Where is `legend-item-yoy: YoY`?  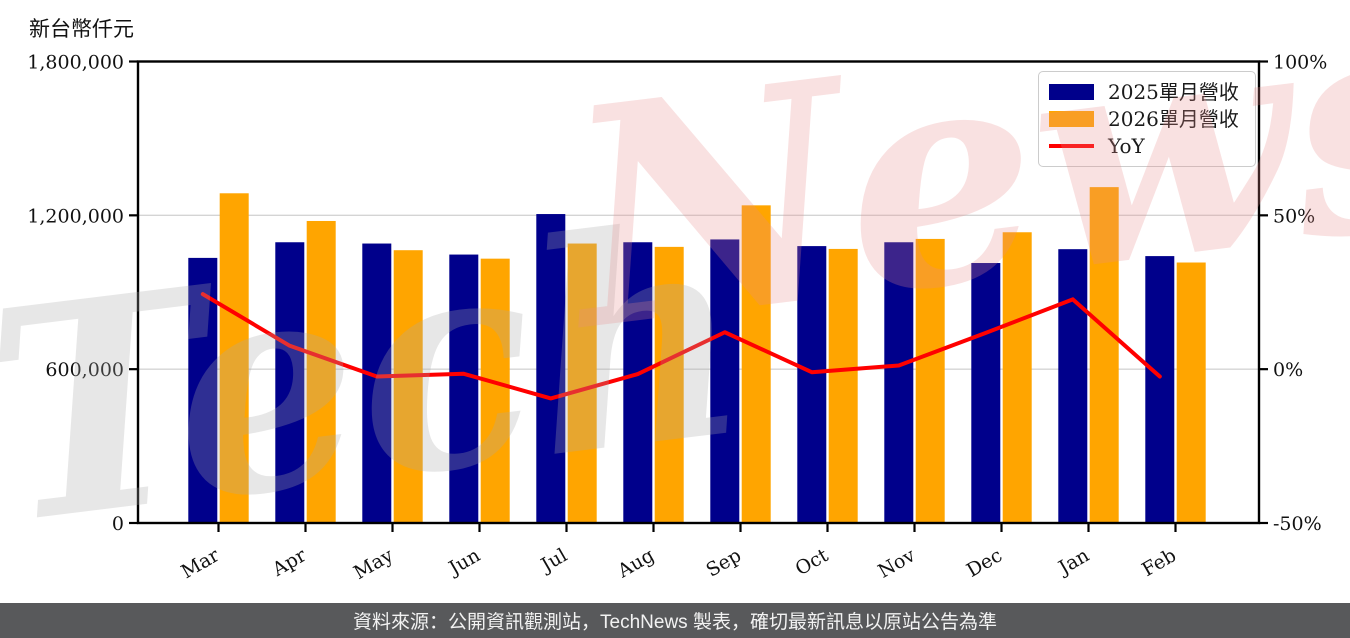 legend-item-yoy: YoY is located at coordinates (1147, 146).